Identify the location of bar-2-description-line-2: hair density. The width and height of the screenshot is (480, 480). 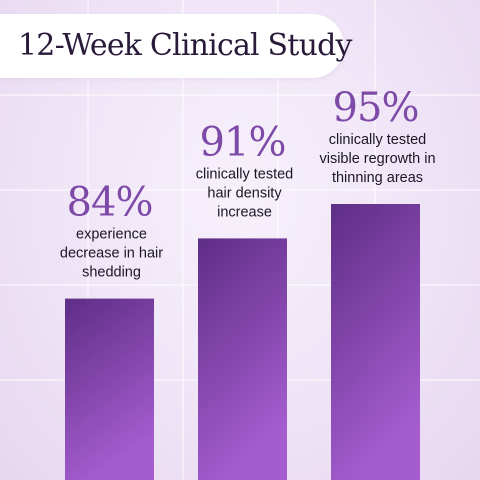
(244, 193).